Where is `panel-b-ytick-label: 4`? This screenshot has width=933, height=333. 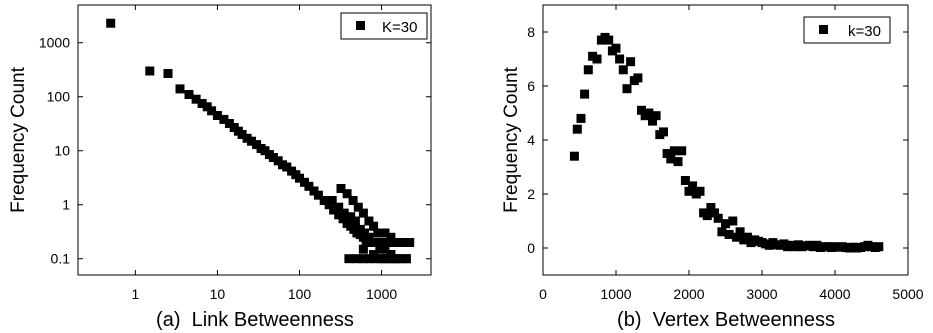
panel-b-ytick-label: 4 is located at coordinates (531, 140).